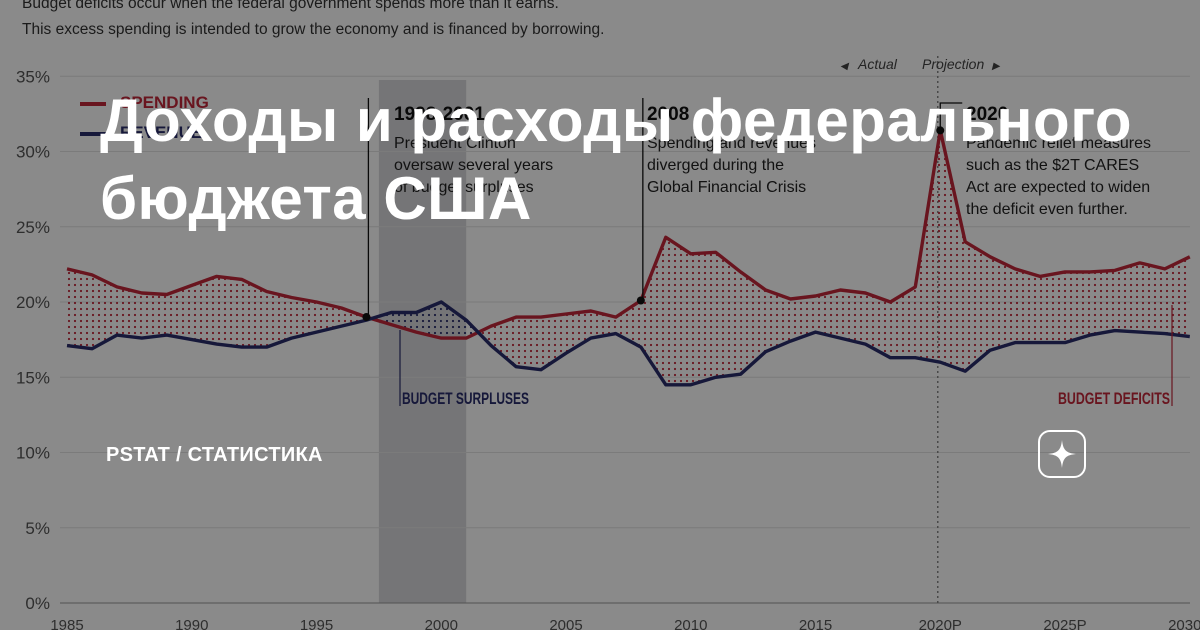  What do you see at coordinates (815, 623) in the screenshot?
I see `x-tick-label: 2015` at bounding box center [815, 623].